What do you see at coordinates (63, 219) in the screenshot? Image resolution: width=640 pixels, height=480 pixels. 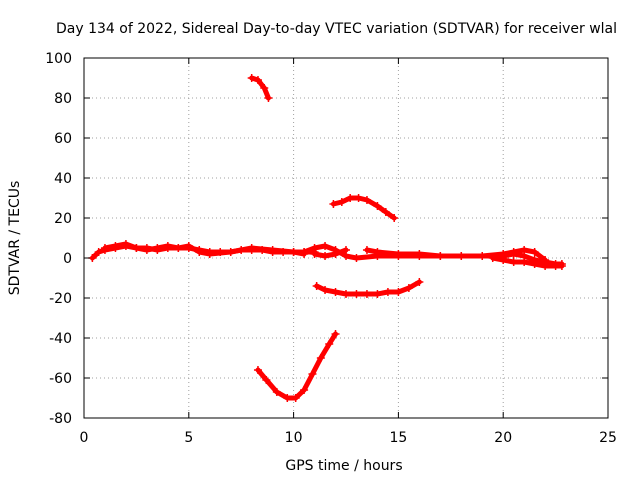 I see `y-tick-label: 20` at bounding box center [63, 219].